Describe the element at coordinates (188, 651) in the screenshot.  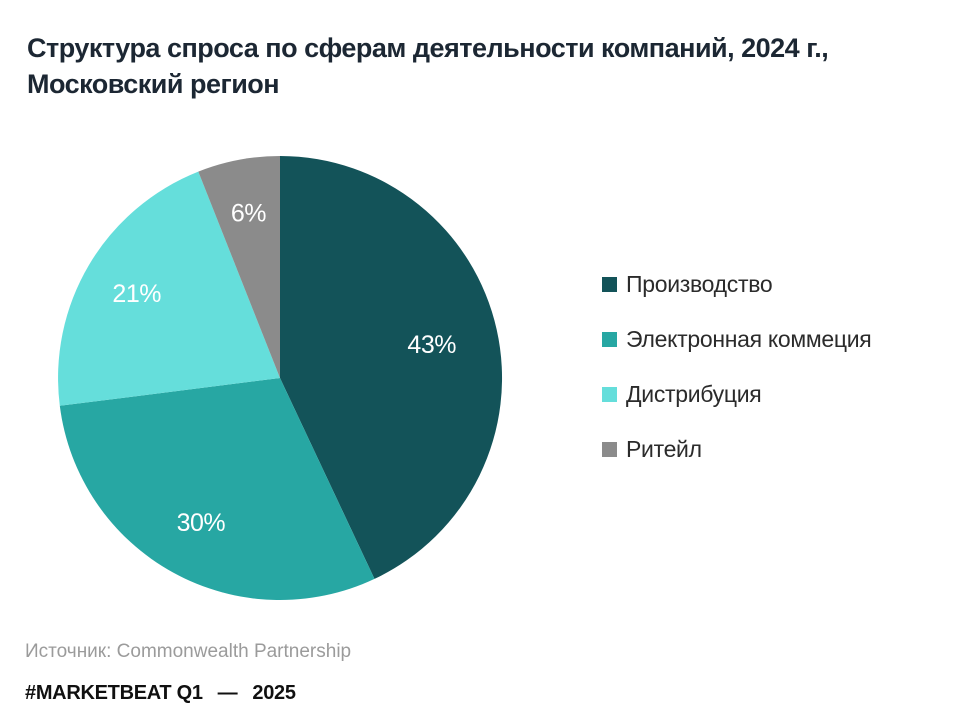
I see `source-note: Источник: Commonwealth Partnership` at that location.